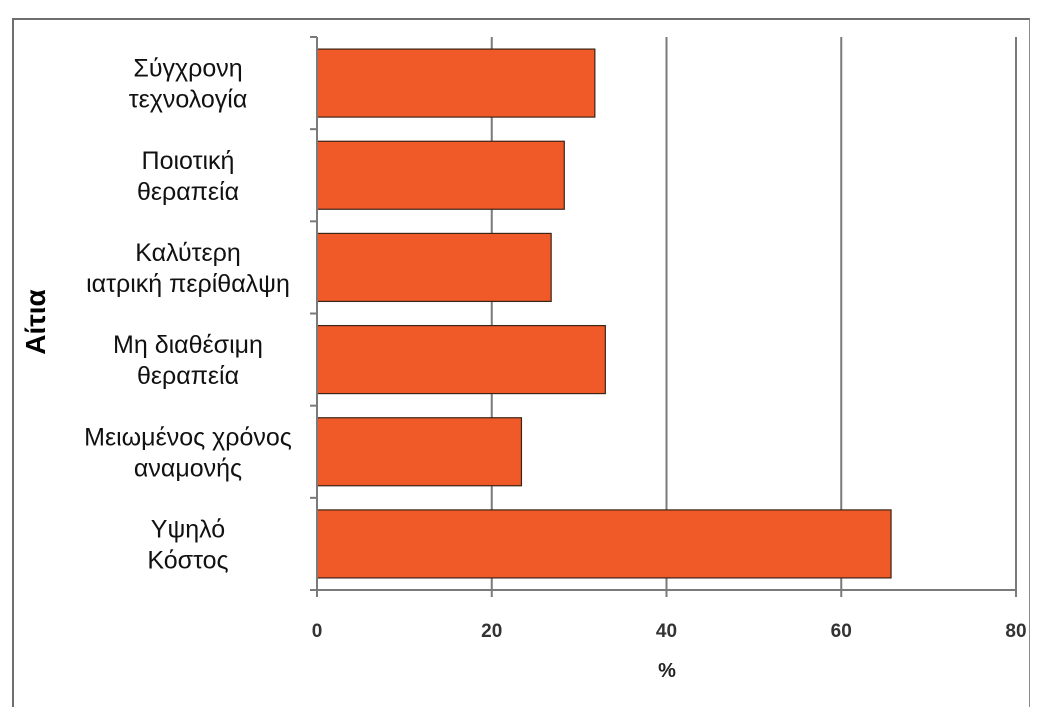 The image size is (1042, 707). I want to click on category-label-1-line-0: Ποιοτική, so click(188, 161).